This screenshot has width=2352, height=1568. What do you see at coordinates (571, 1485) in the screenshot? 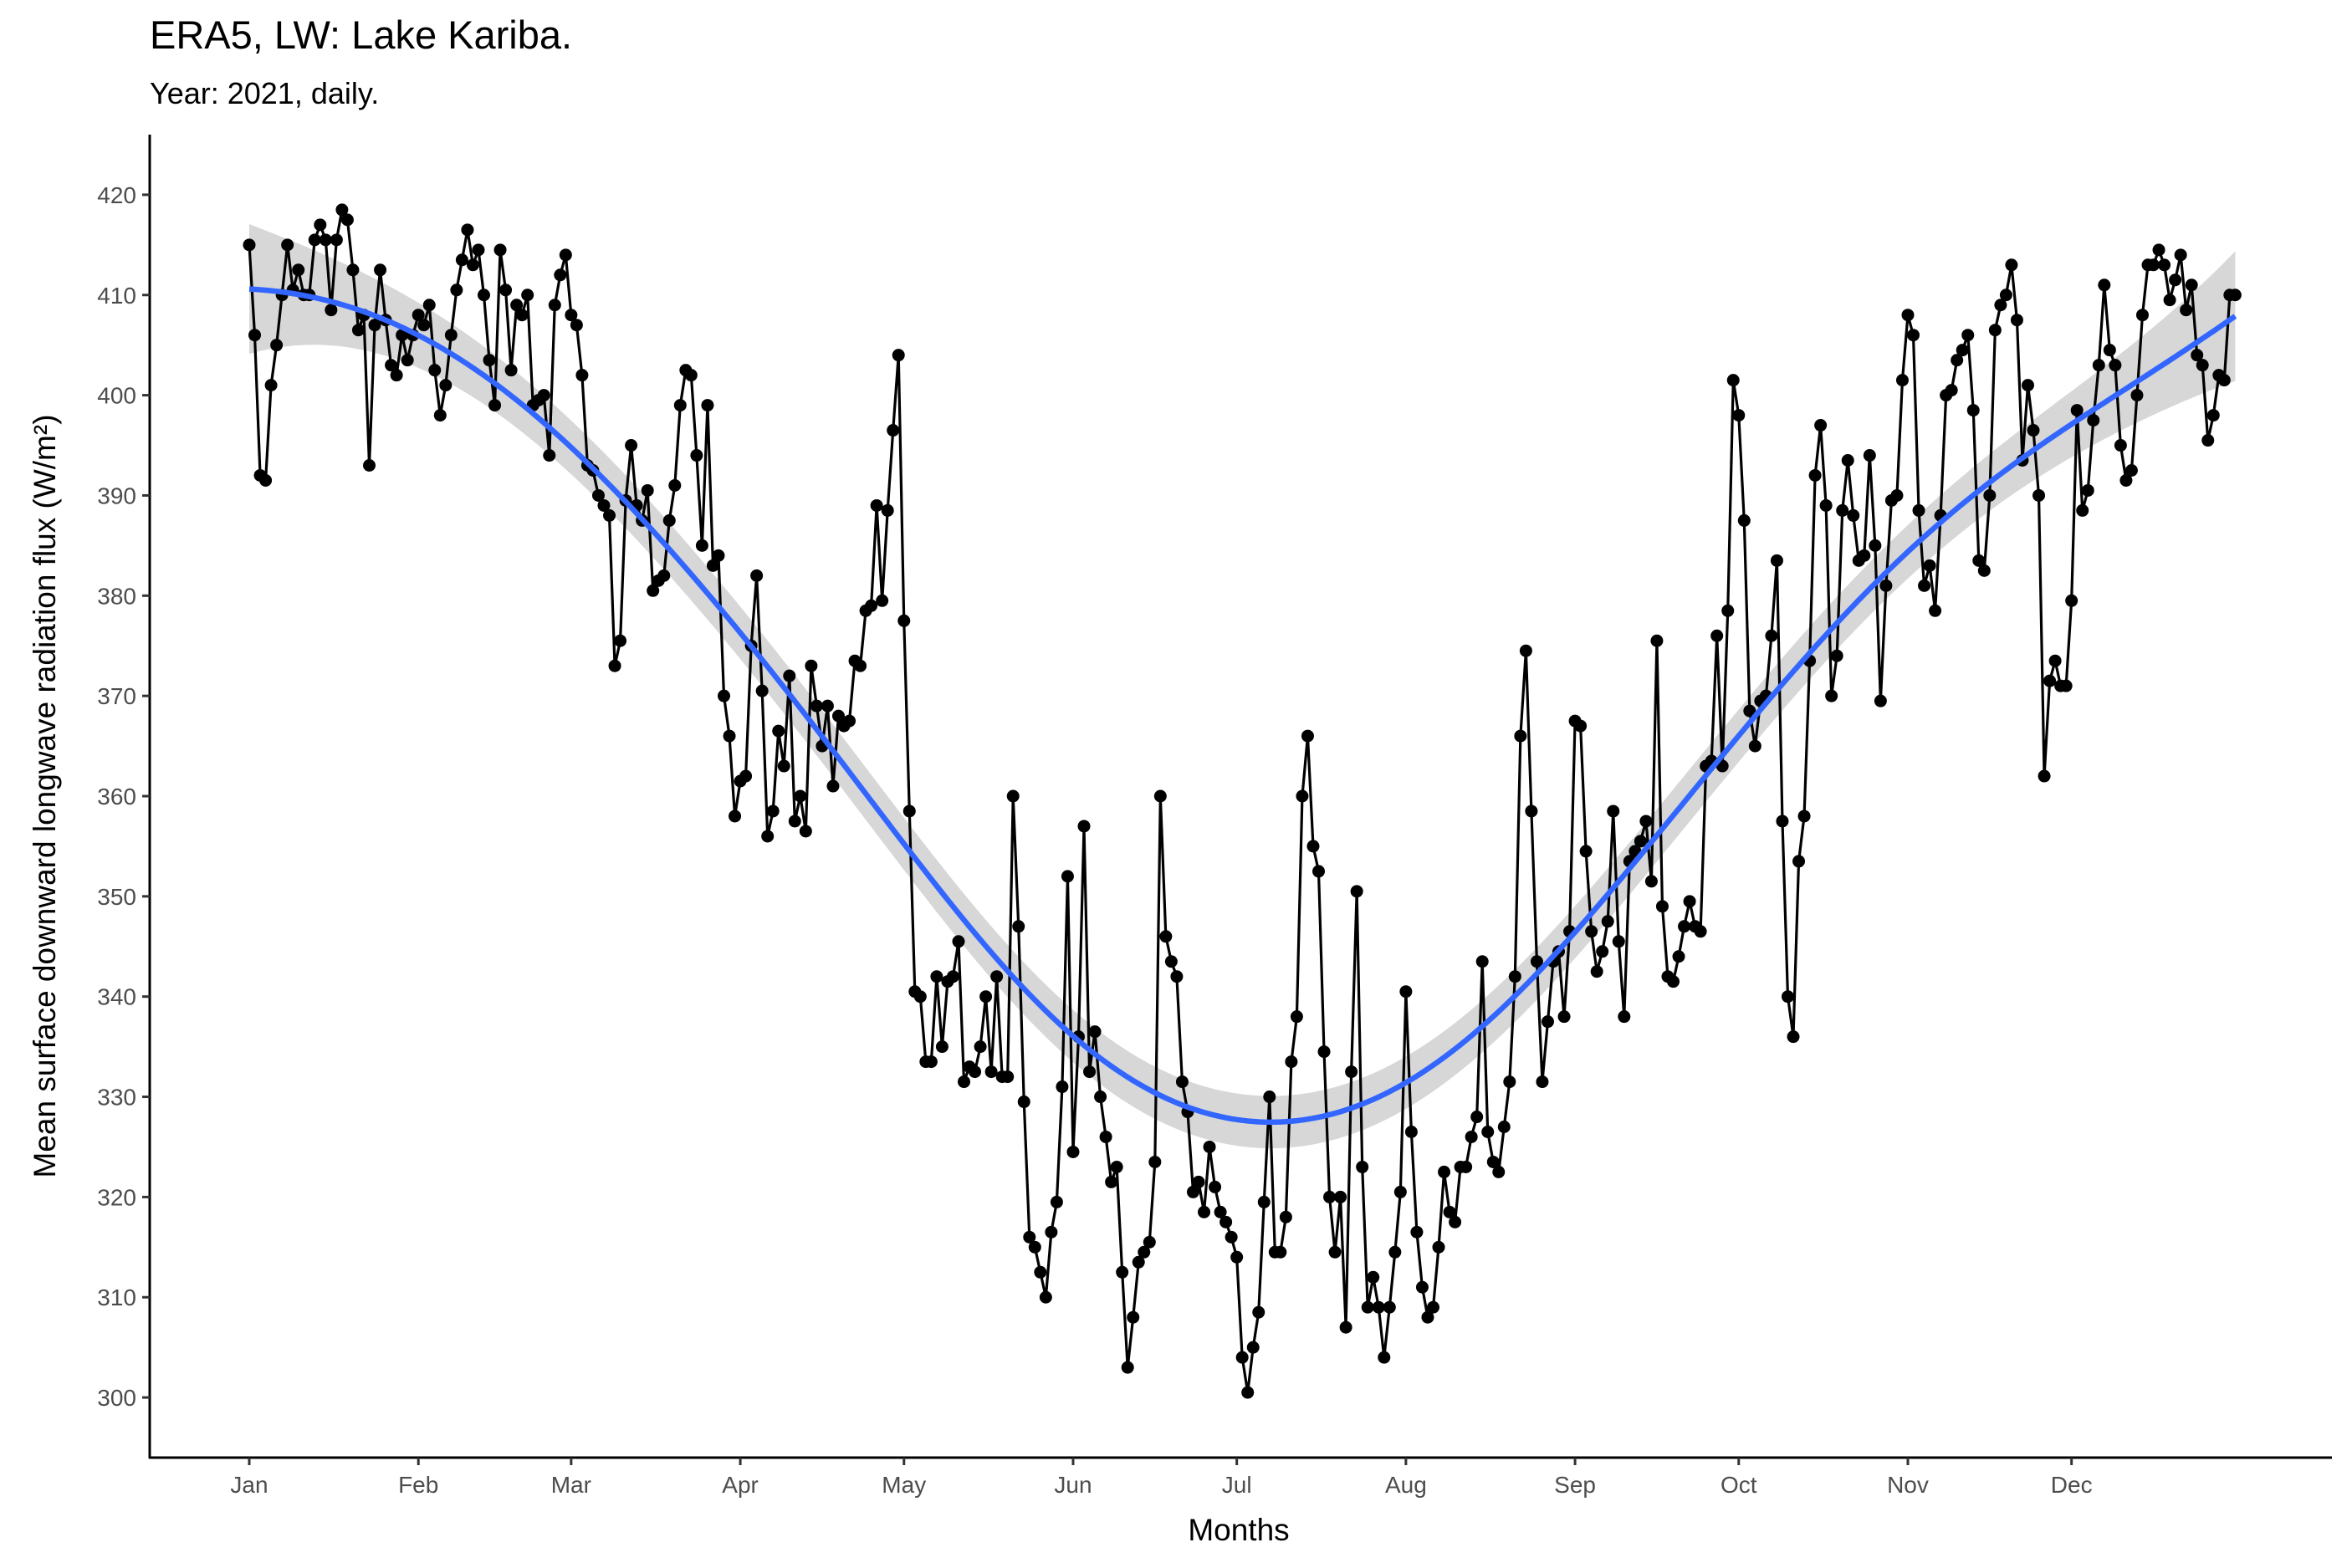
I see `x-tick-label: Mar` at bounding box center [571, 1485].